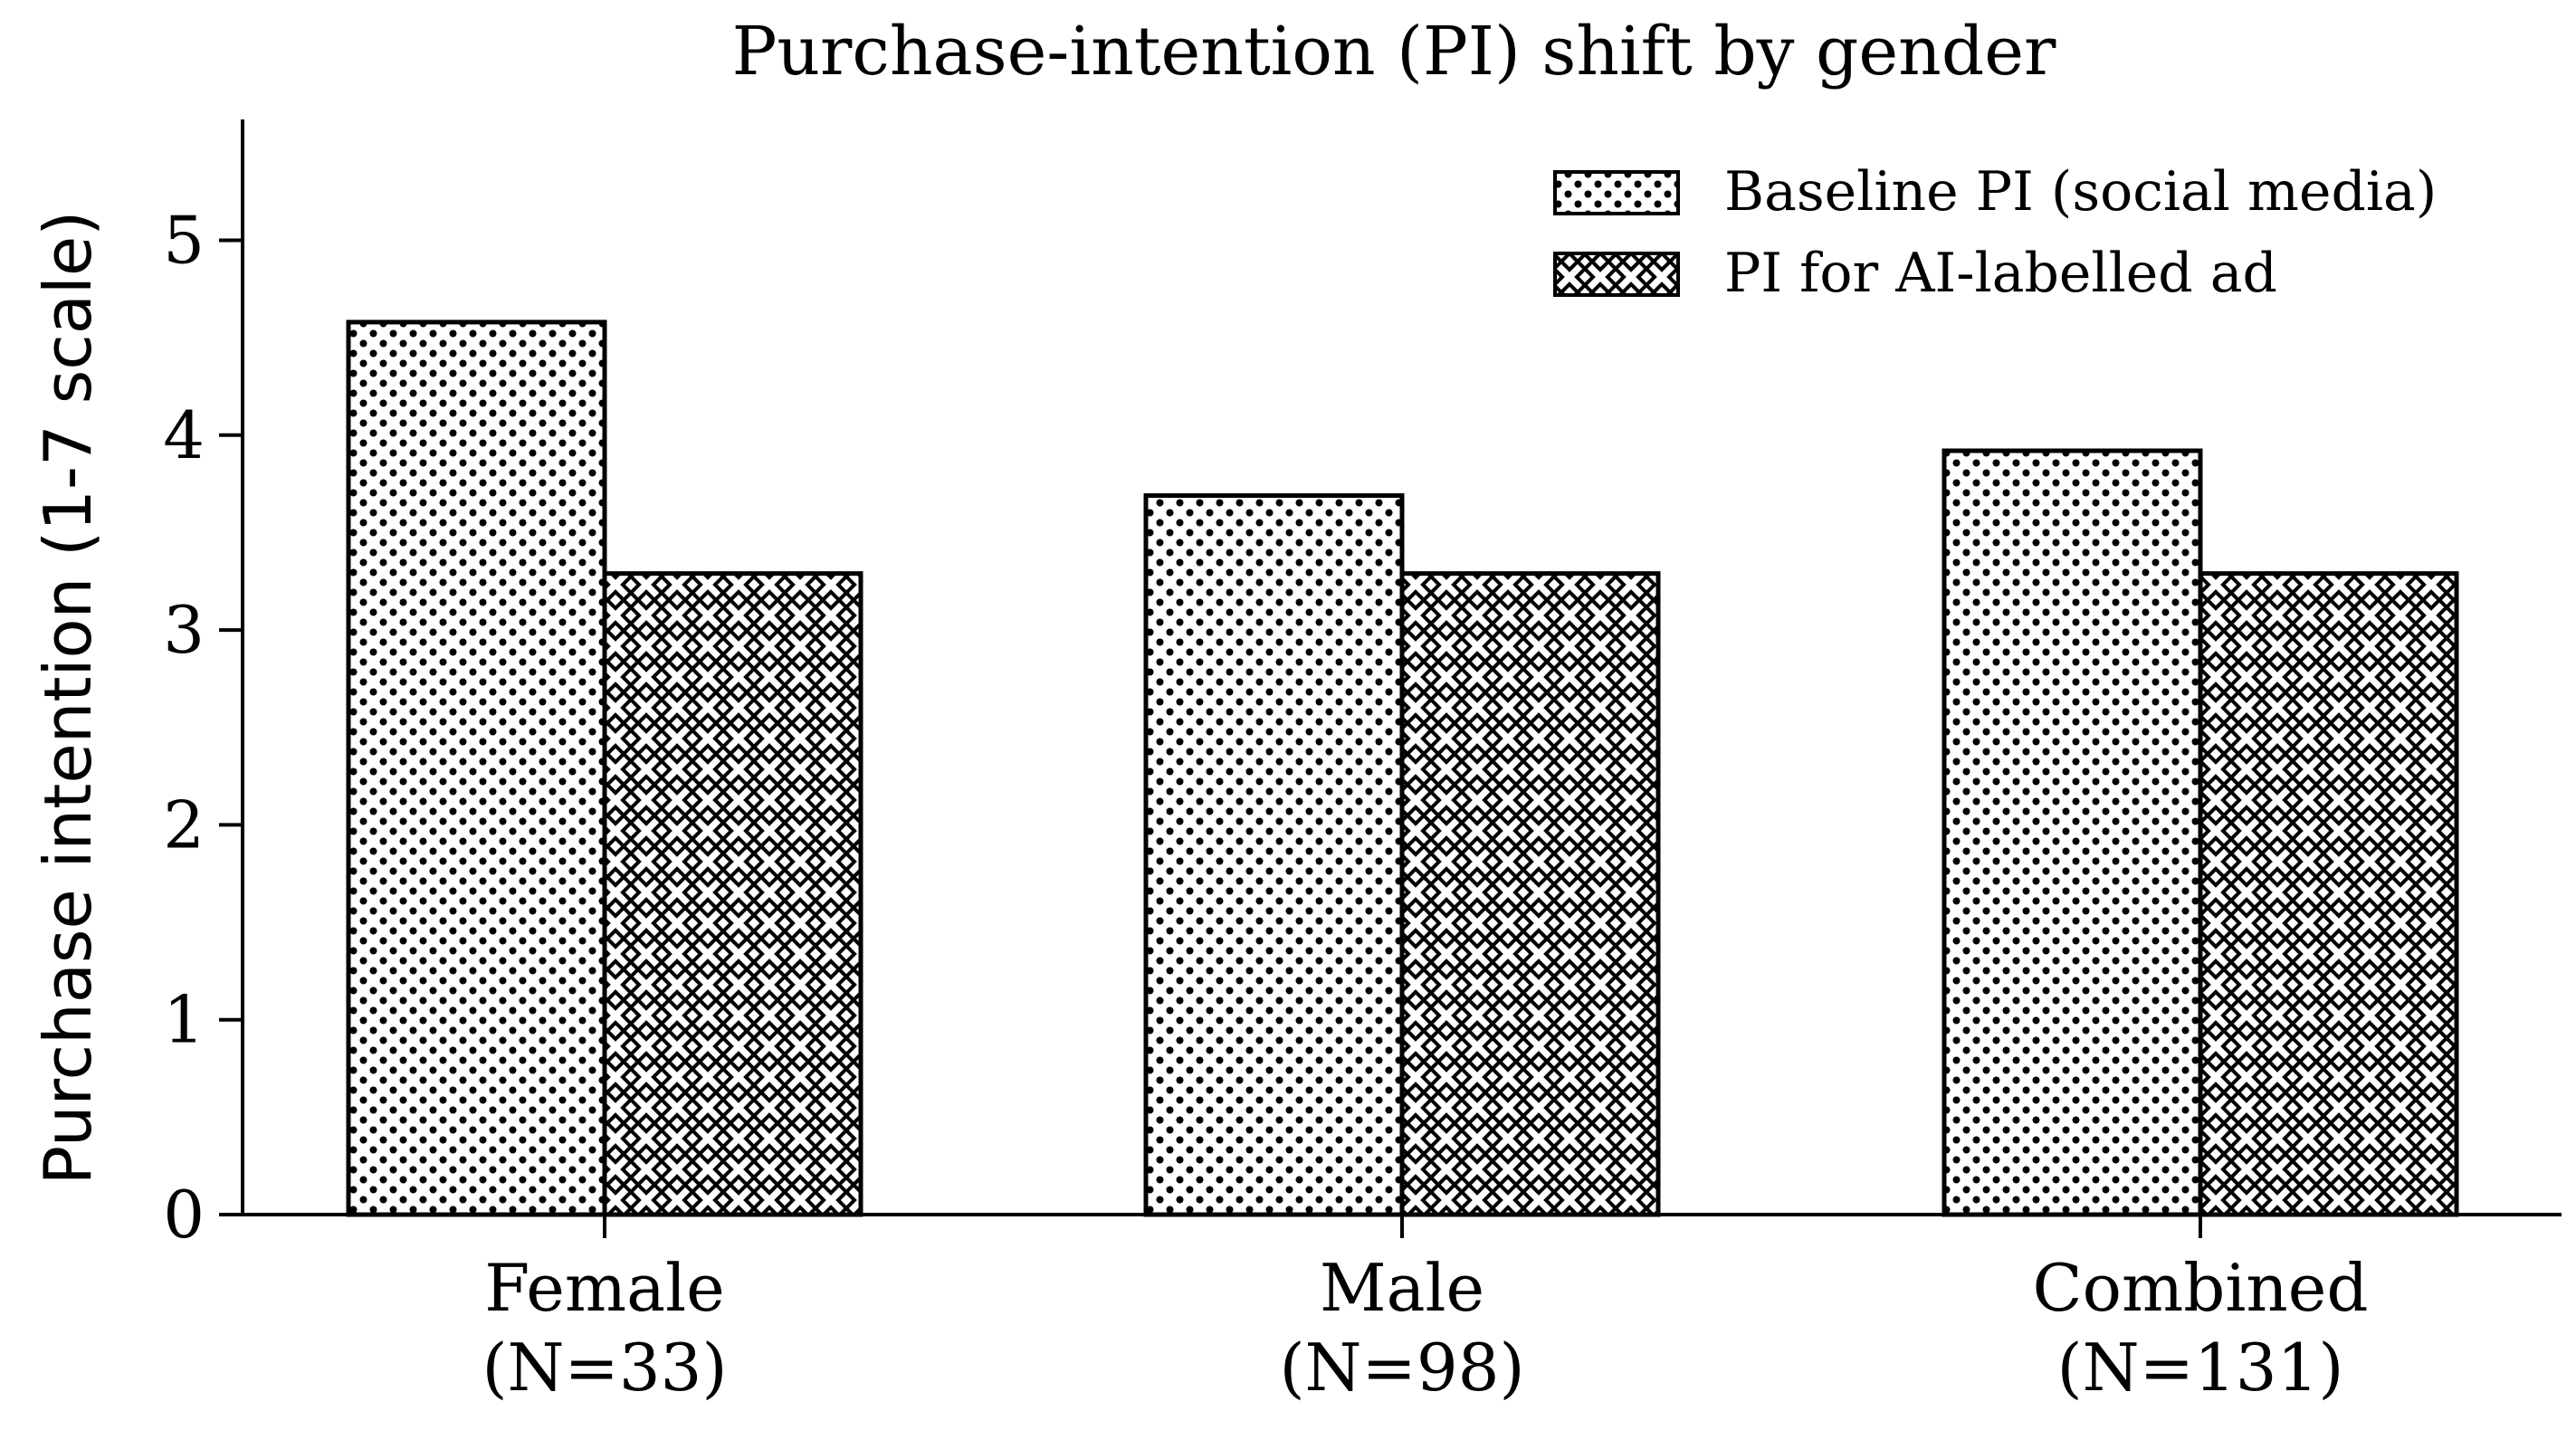  Describe the element at coordinates (604, 1288) in the screenshot. I see `x-tick-label: Female` at that location.